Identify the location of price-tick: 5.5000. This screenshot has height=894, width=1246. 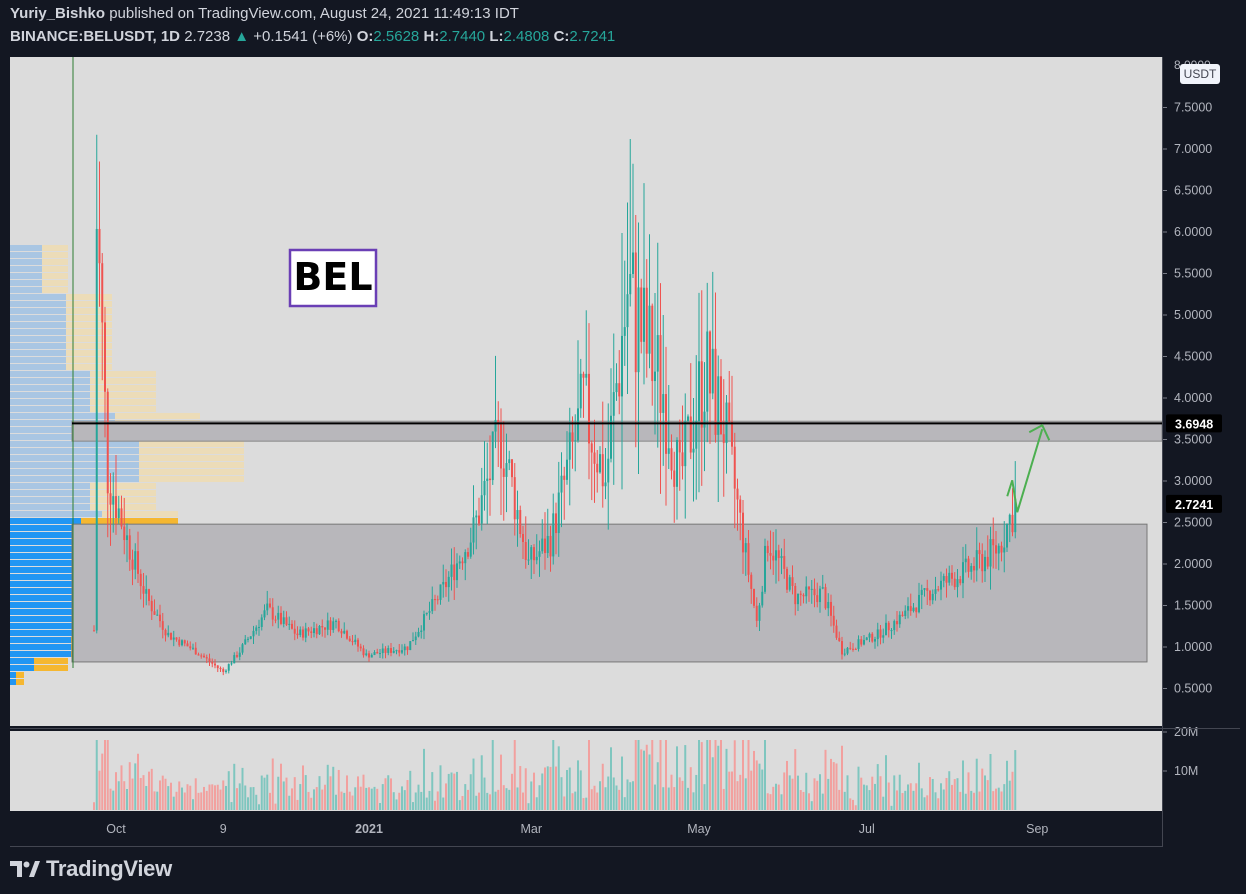
(1193, 274).